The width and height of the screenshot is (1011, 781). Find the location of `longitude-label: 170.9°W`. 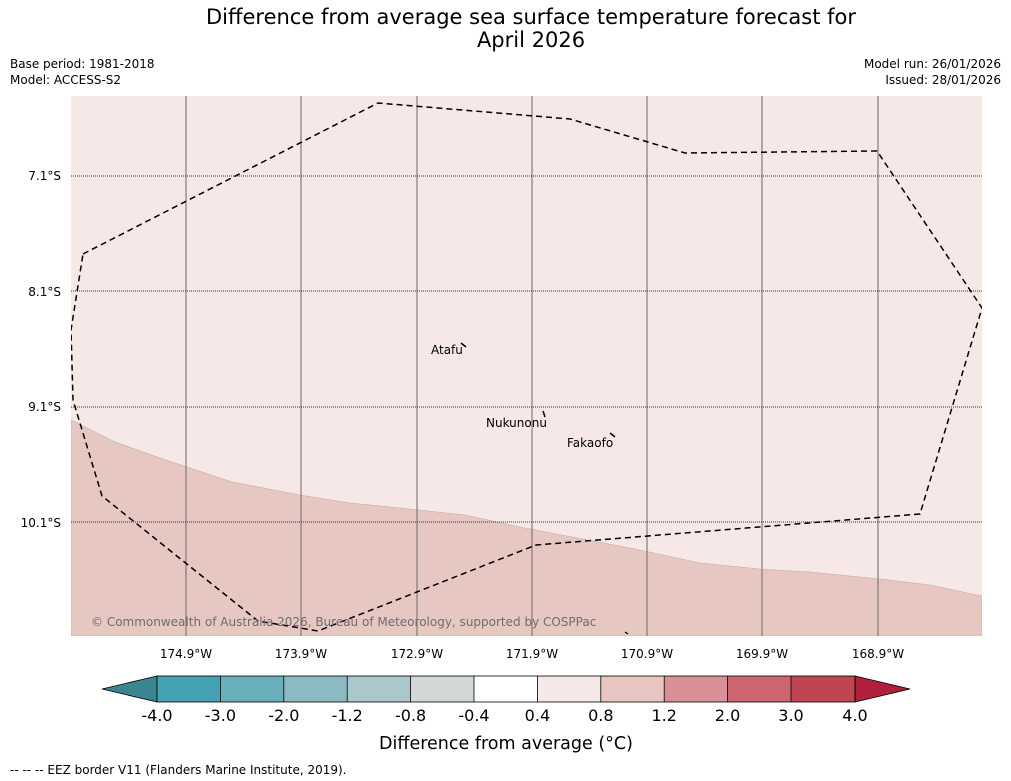

longitude-label: 170.9°W is located at coordinates (647, 654).